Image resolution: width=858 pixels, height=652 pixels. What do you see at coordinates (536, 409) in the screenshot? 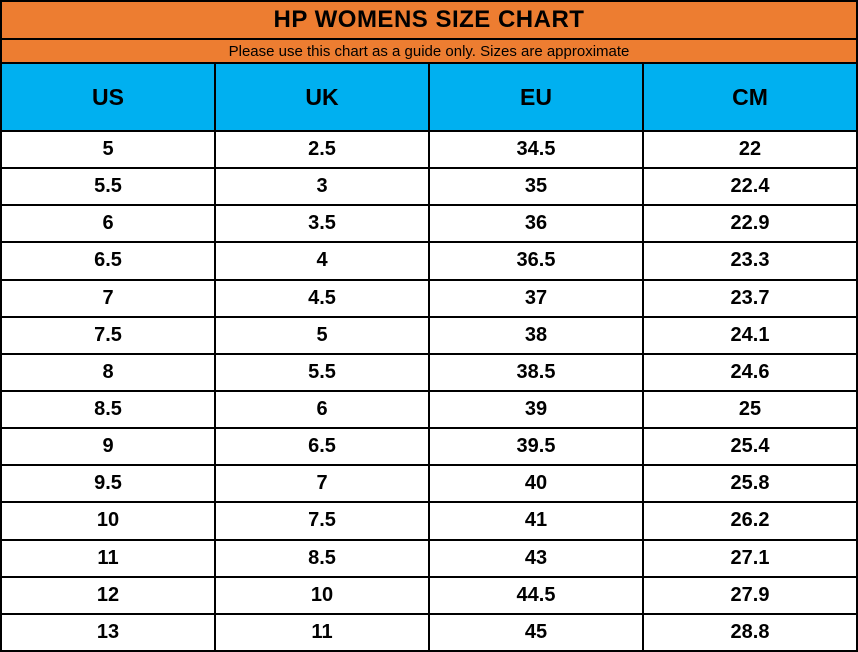
I see `size-cell: 39` at bounding box center [536, 409].